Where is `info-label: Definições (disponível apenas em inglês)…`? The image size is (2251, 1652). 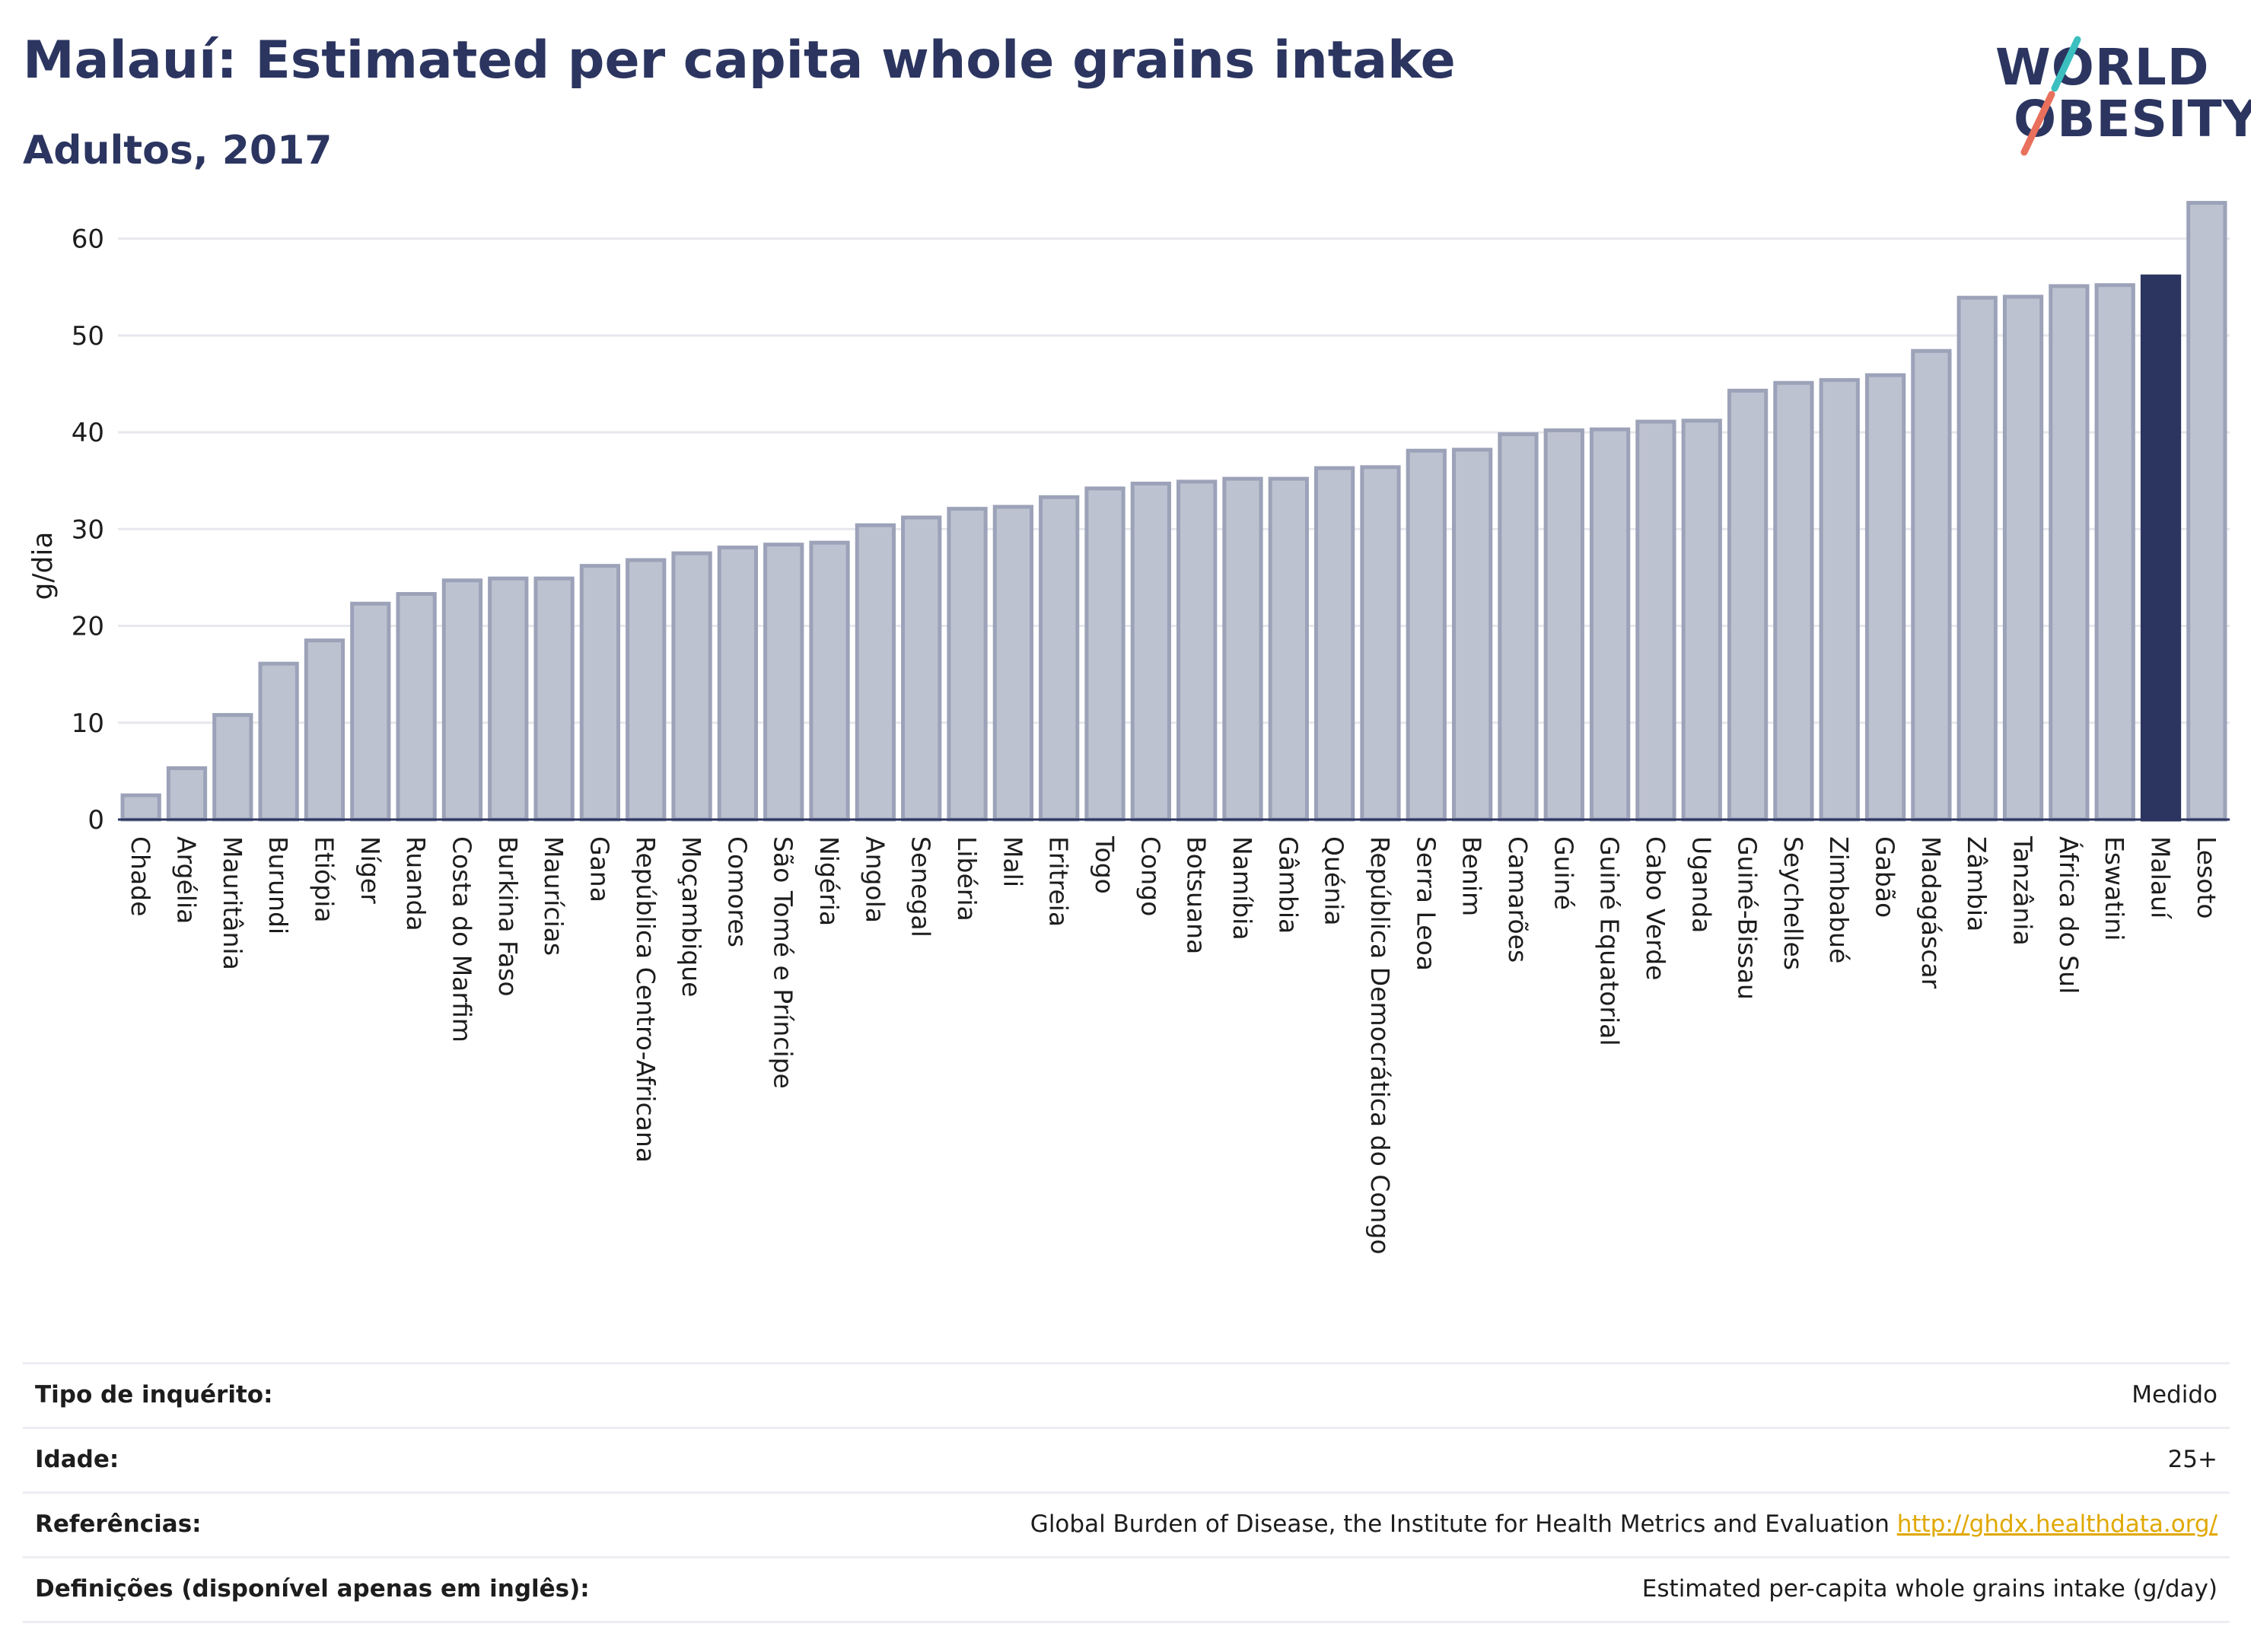
info-label: Definições (disponível apenas em inglês)… is located at coordinates (312, 1589).